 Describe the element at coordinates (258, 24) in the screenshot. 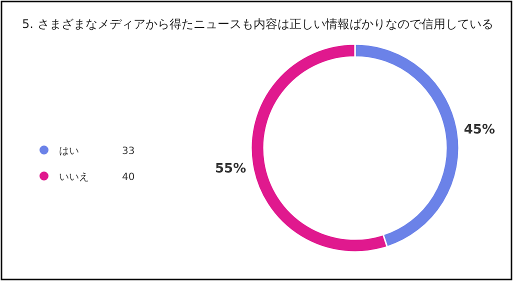

I see `chart-title: 5. さまざまなメディアから得たニュースも内容は正しい情報ばかりなので信用している` at that location.